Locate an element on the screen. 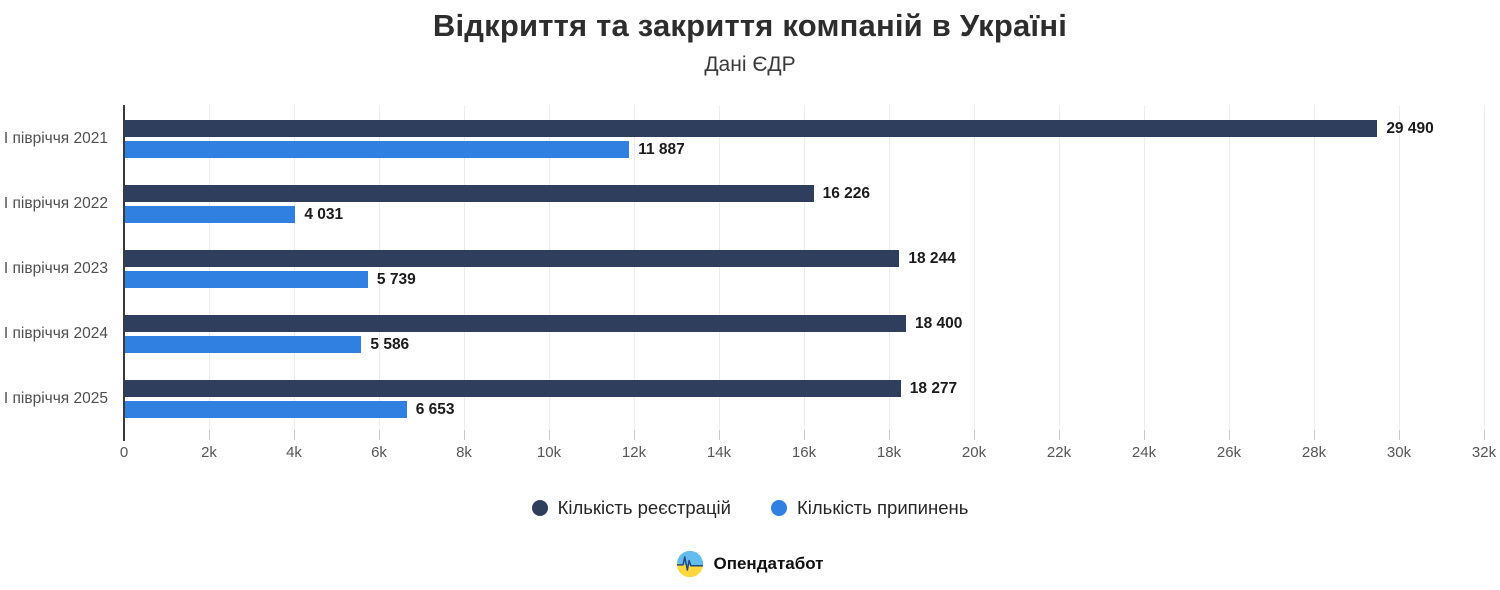 This screenshot has width=1500, height=590. x-tick-label: 2k is located at coordinates (209, 452).